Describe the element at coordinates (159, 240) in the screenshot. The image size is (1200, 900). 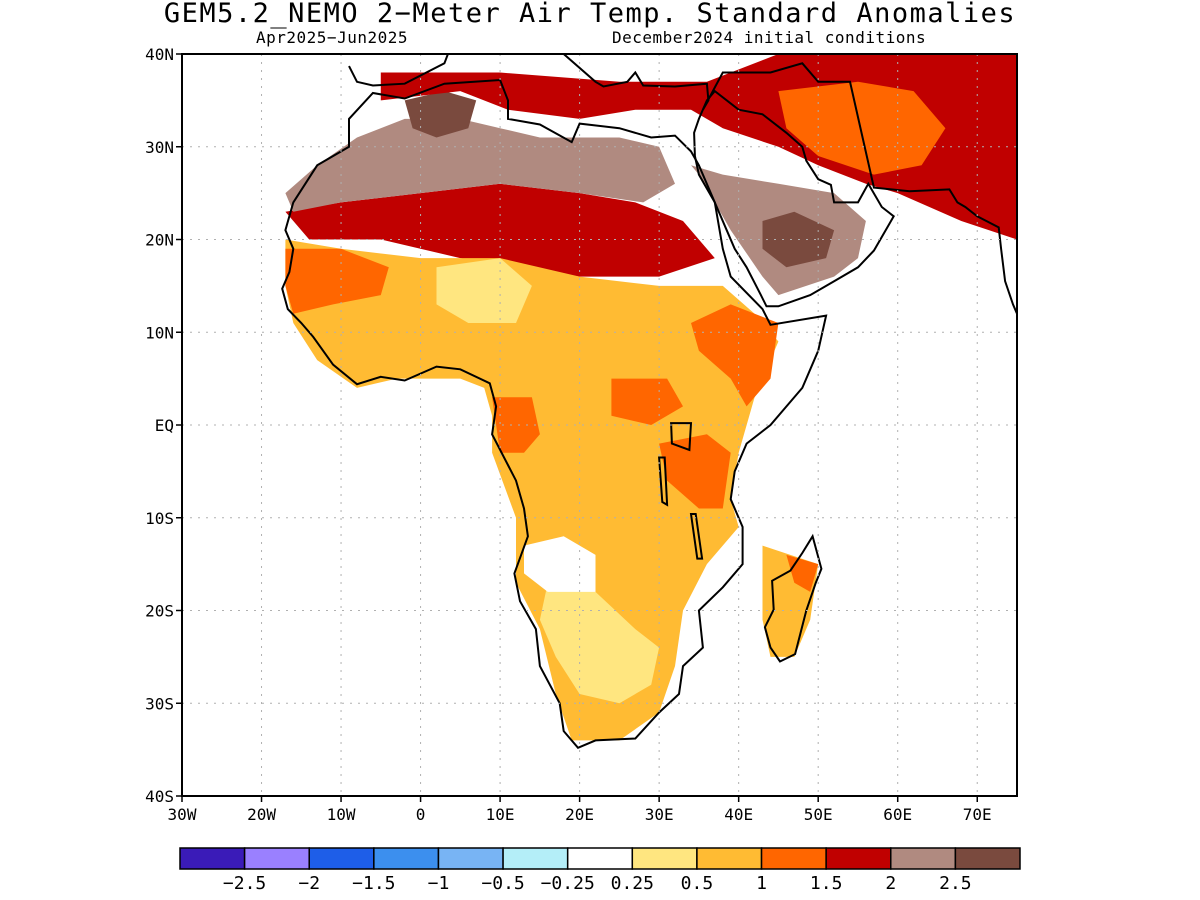
I see `lat-tick-label: 20N` at that location.